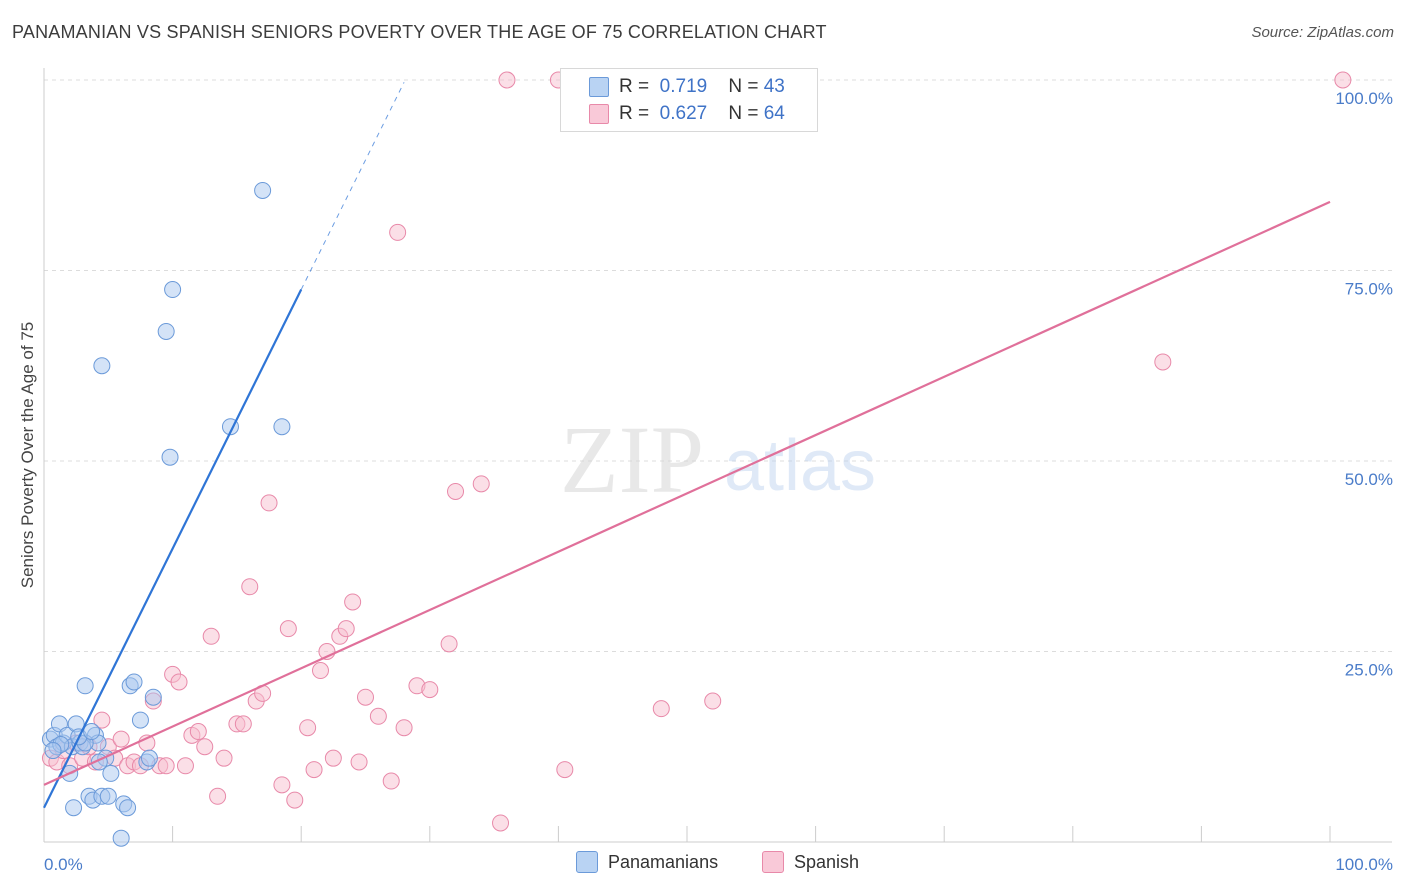 The height and width of the screenshot is (892, 1406). What do you see at coordinates (1369, 289) in the screenshot?
I see `y-tick-label: 75.0%` at bounding box center [1369, 289].